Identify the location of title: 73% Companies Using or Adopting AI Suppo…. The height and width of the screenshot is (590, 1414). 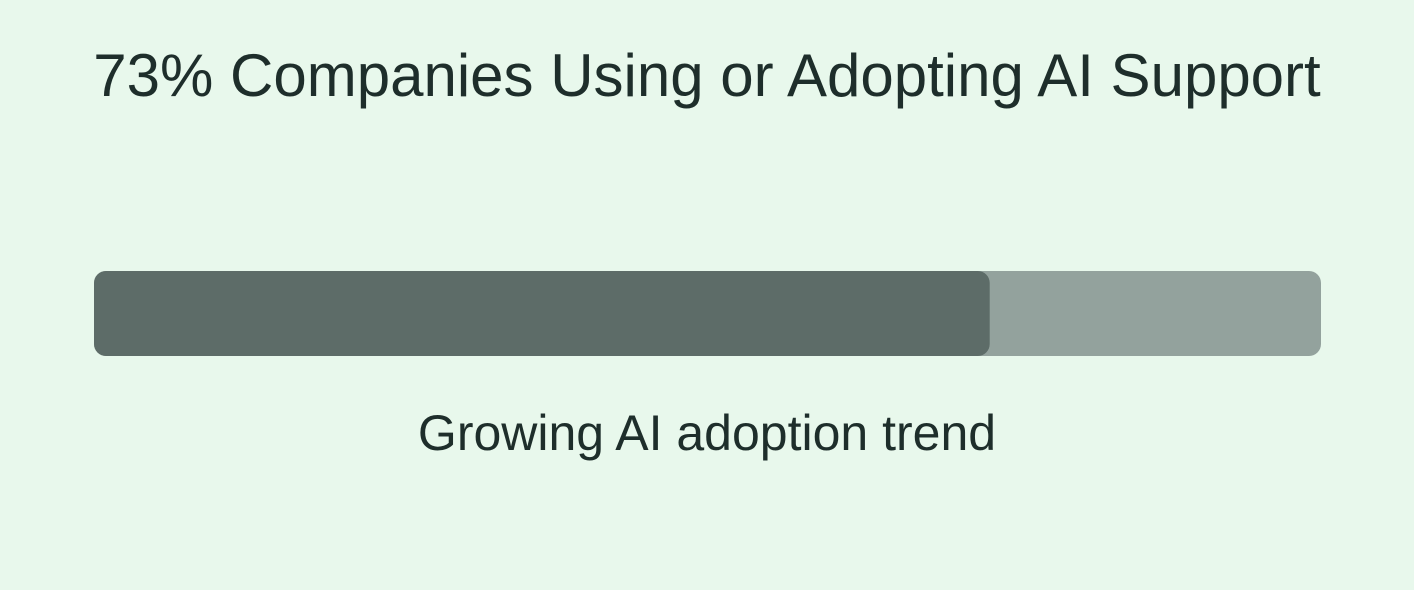
(707, 75).